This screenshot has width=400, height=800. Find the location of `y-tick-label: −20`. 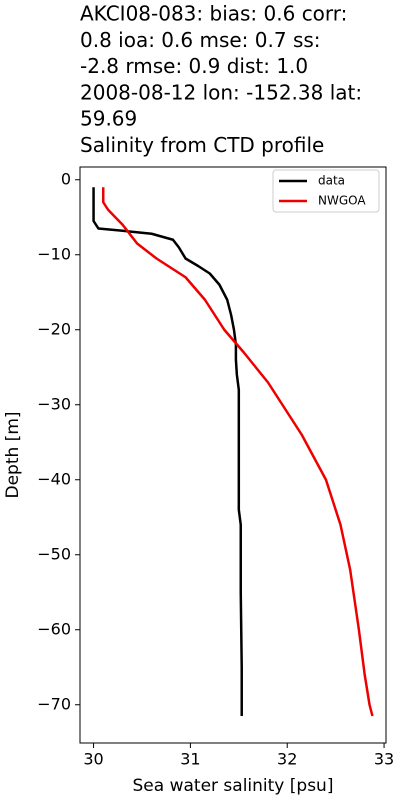

y-tick-label: −20 is located at coordinates (54, 328).